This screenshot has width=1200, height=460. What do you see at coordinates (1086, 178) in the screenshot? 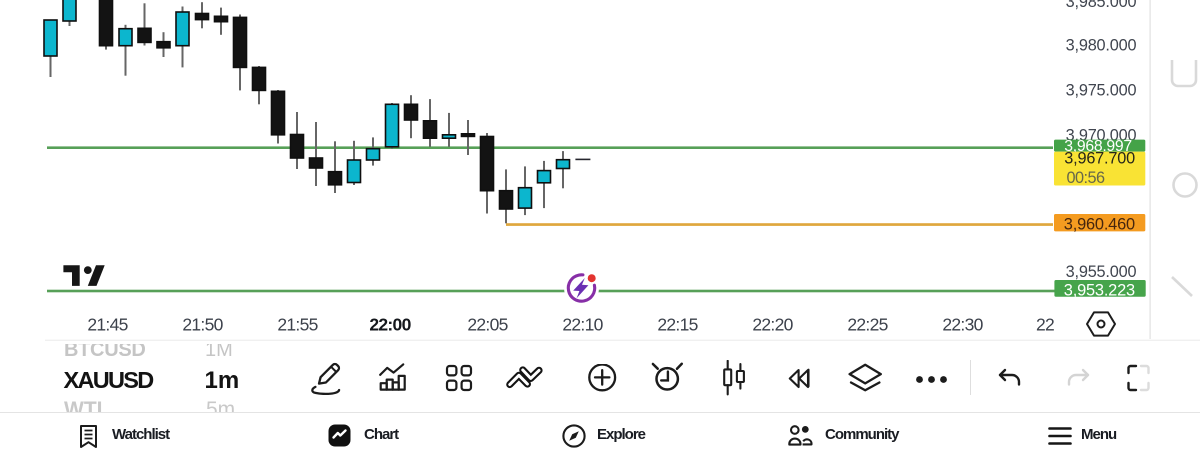
I see `svg-text: 00:56` at bounding box center [1086, 178].